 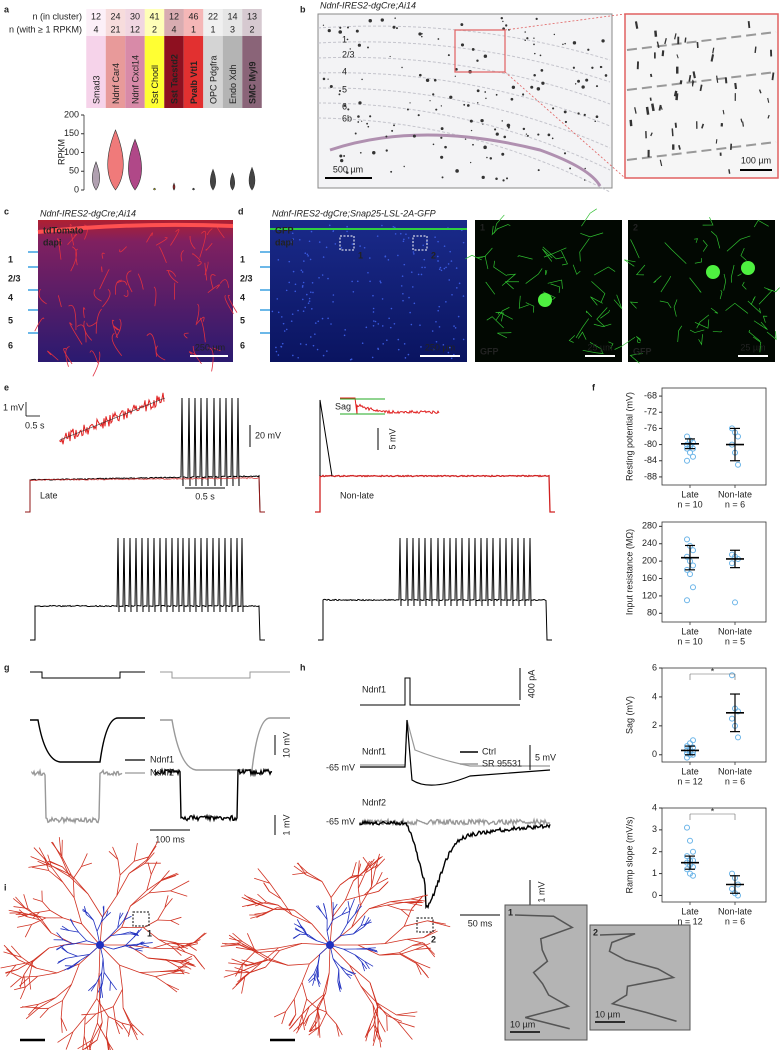 I want to click on cluster-header, so click(x=135, y=22).